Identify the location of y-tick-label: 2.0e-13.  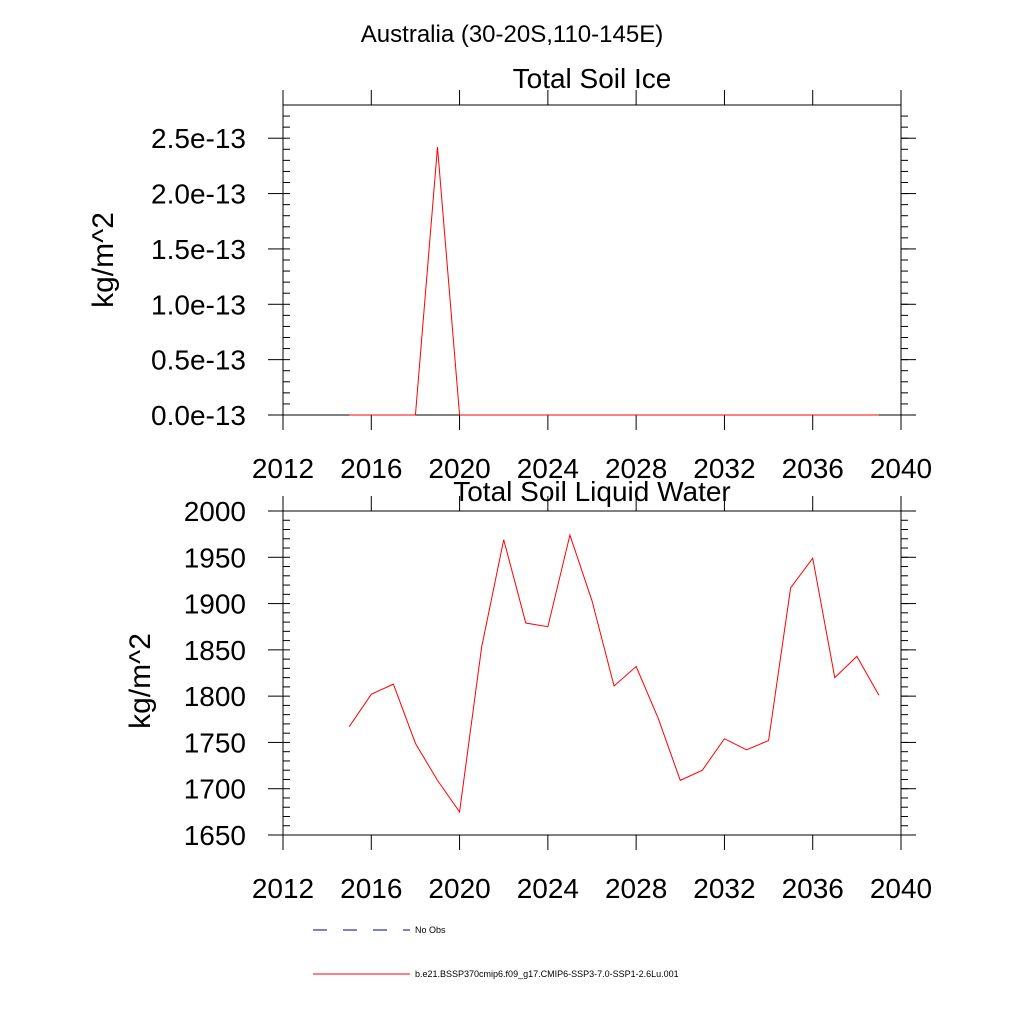
(198, 194).